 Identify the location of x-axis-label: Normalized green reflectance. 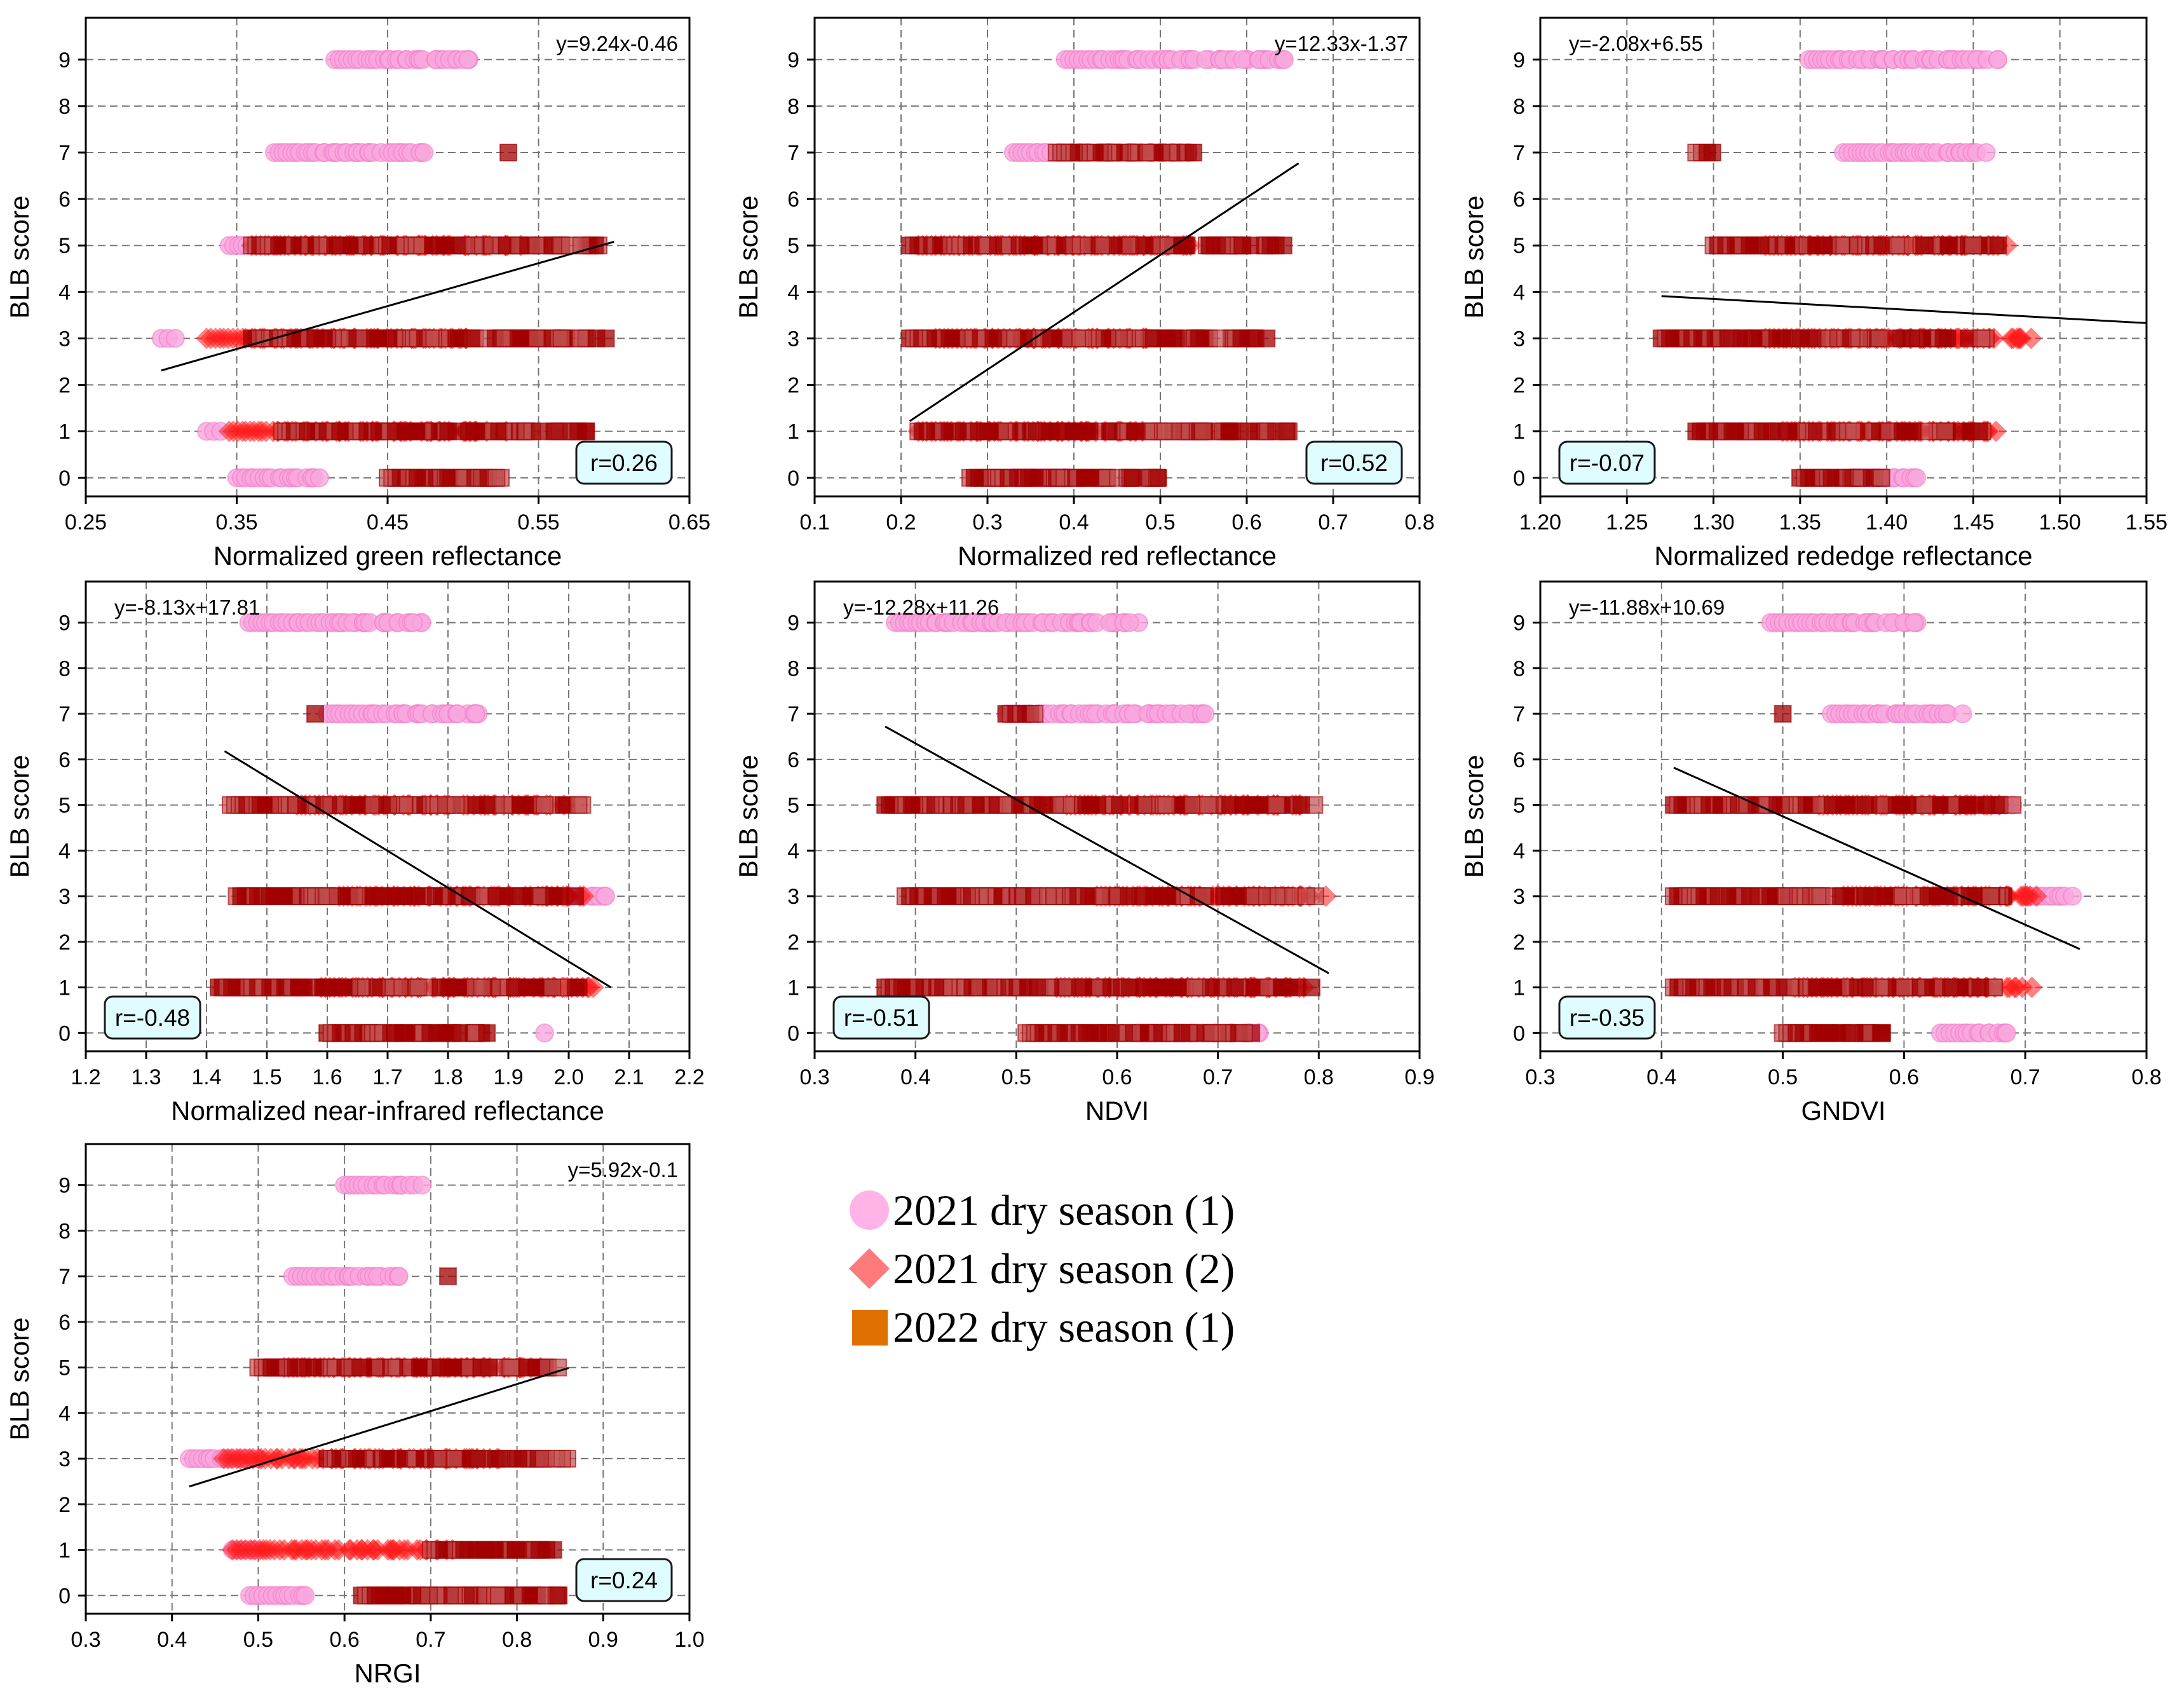
(388, 556).